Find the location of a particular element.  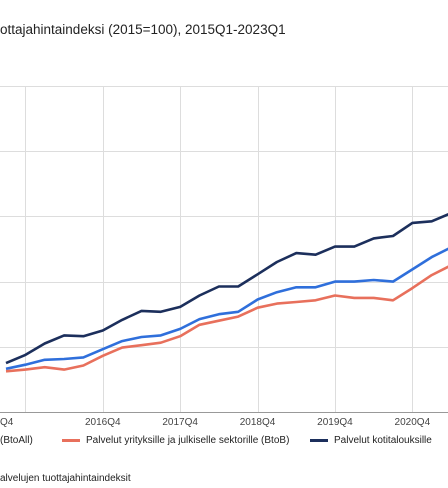

x-tick-label: Q4 is located at coordinates (7, 422).